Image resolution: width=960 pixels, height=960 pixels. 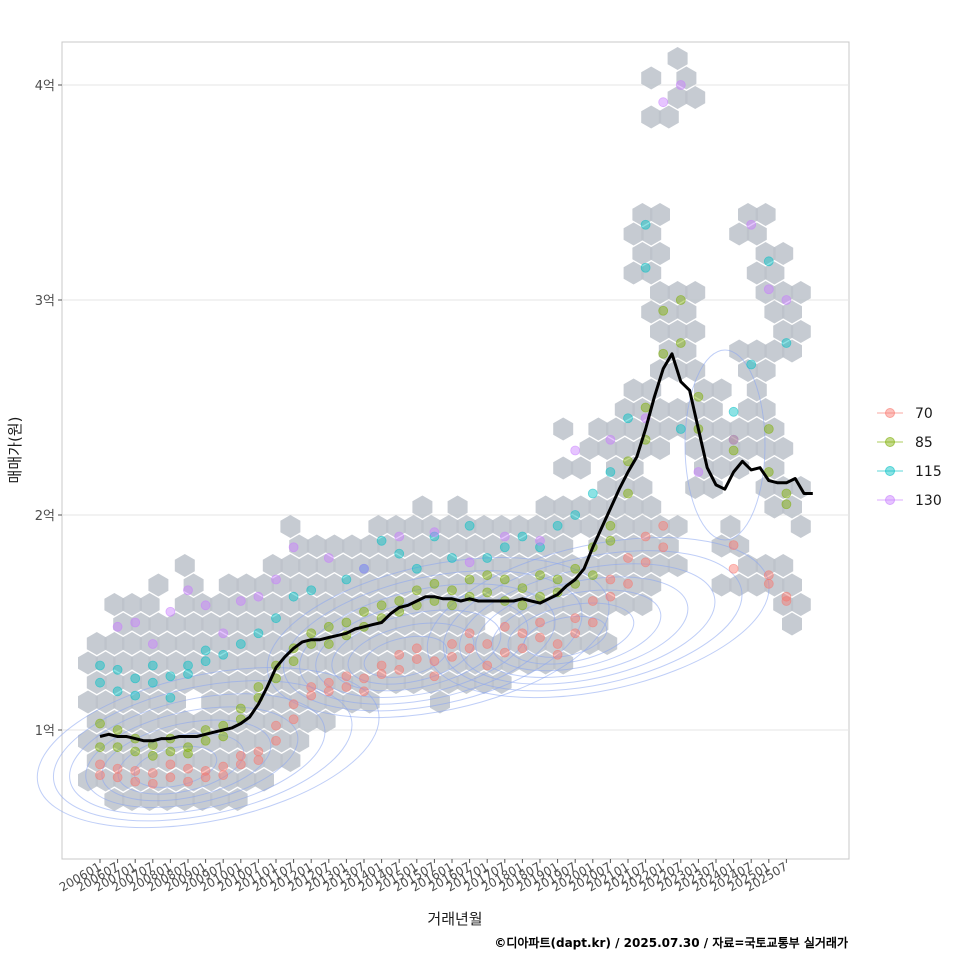 I want to click on y-tick-label: 4억, so click(x=45, y=86).